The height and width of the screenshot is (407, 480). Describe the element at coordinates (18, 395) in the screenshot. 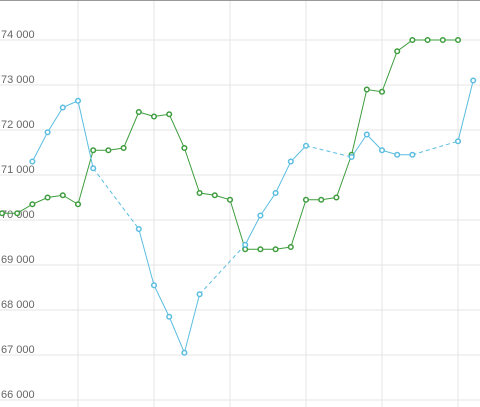

I see `y-tick-label: 66 000` at that location.